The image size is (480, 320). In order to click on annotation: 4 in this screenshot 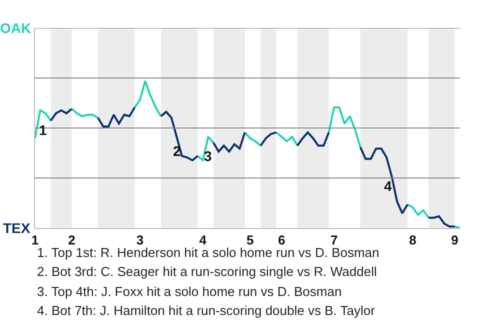, I will do `click(388, 186)`.